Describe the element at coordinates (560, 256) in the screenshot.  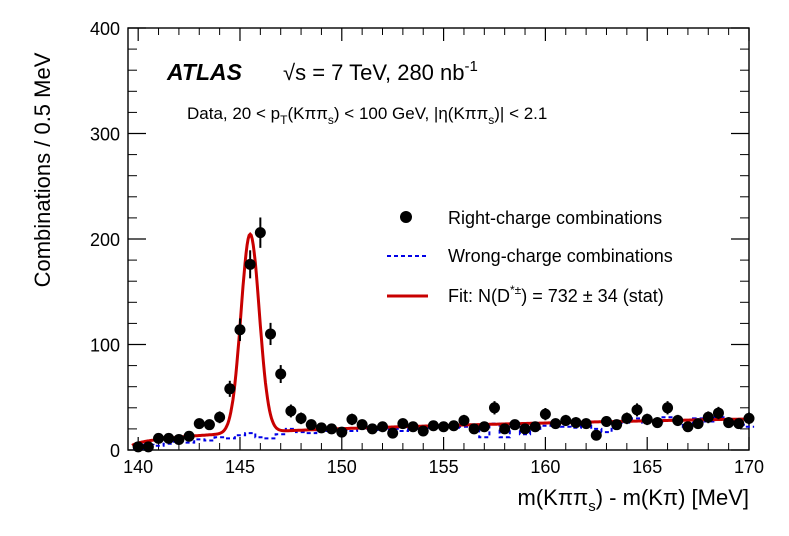
I see `legend-label-wrong-charge: Wrong-charge combinations` at that location.